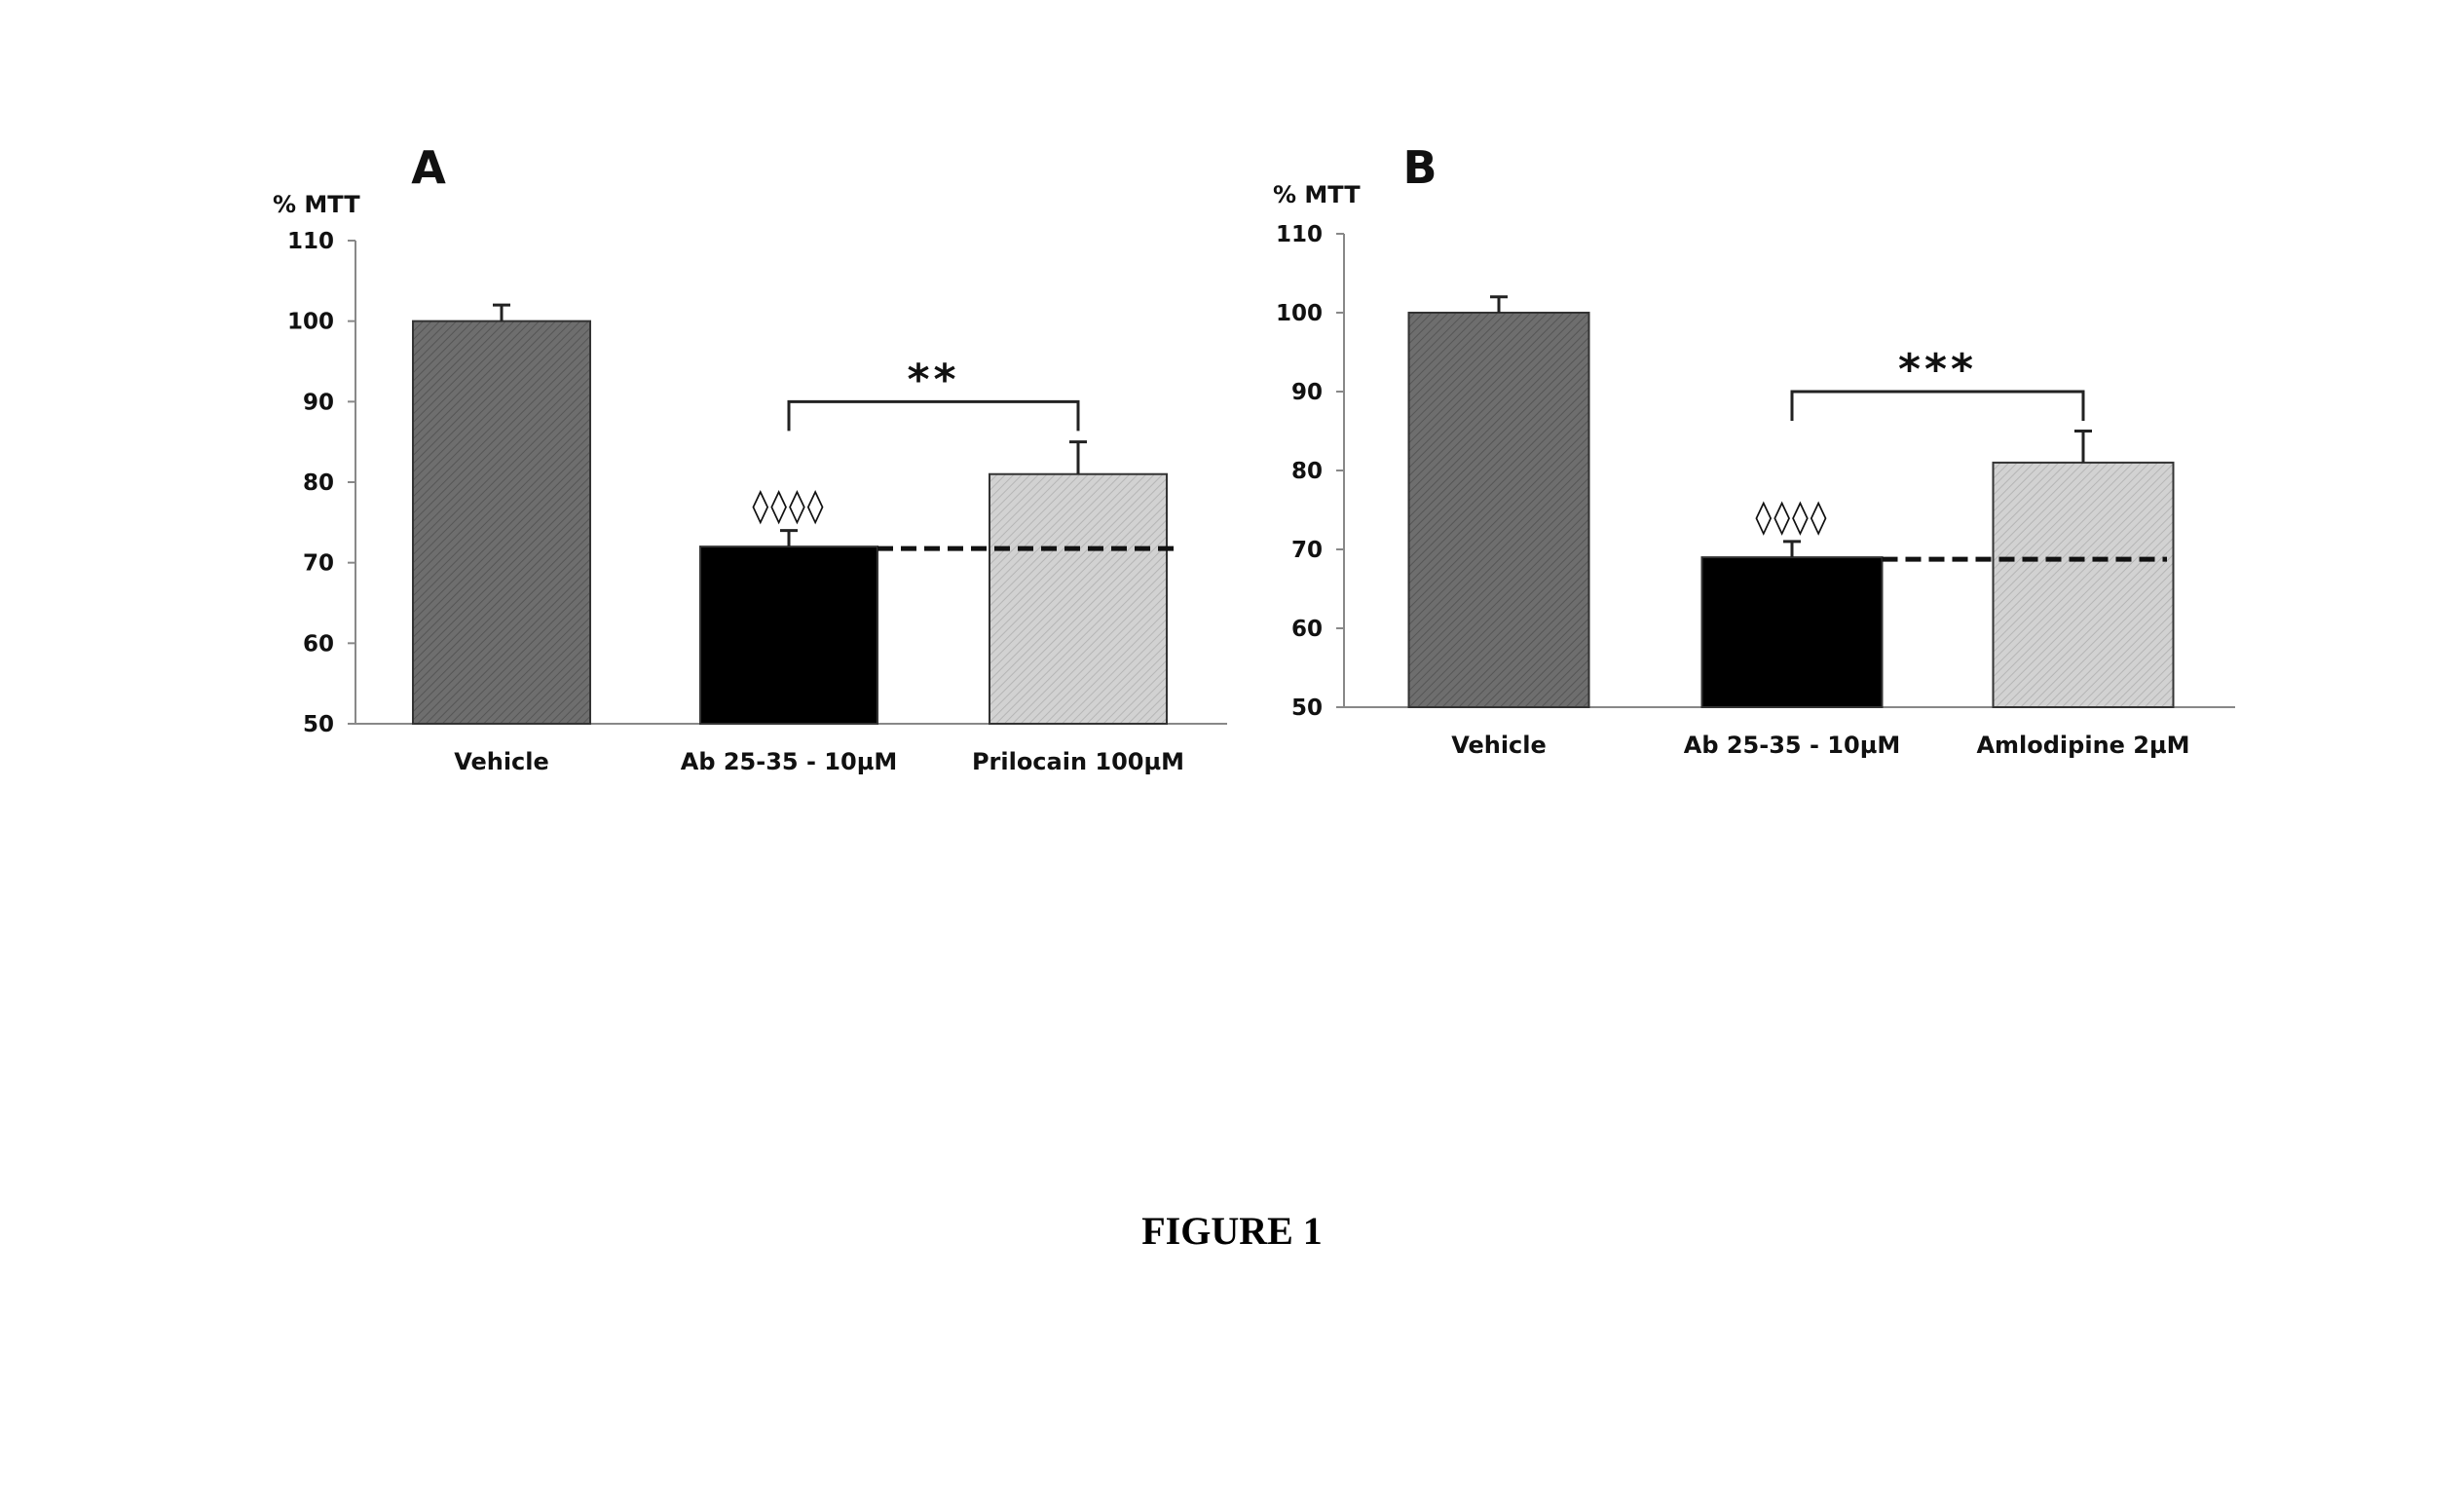  I want to click on significance-label: **, so click(933, 380).